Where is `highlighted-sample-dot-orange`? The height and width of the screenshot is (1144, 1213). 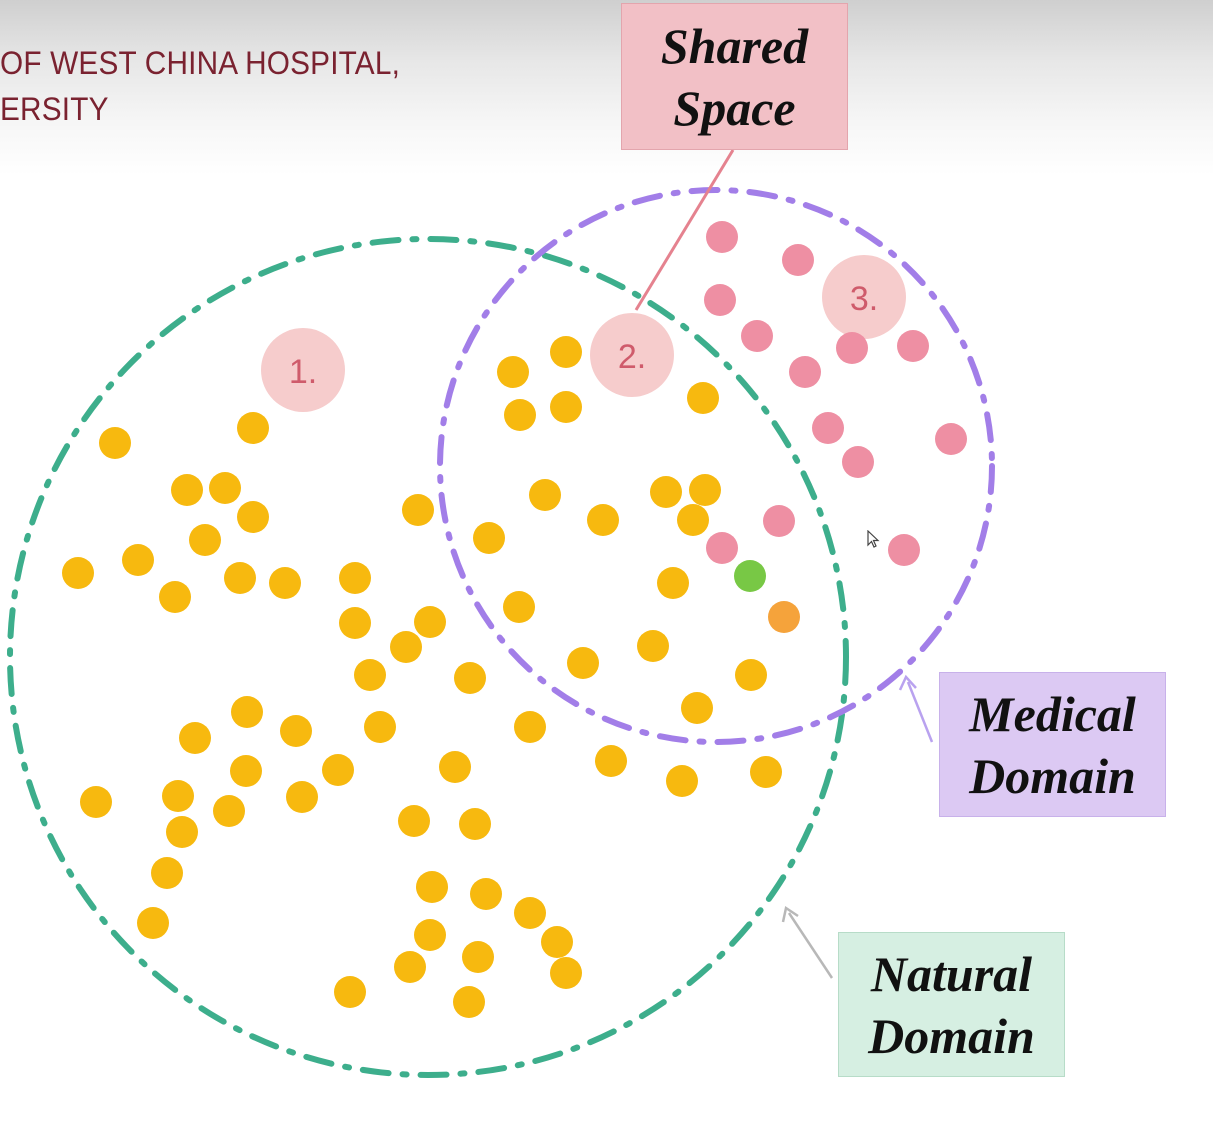
highlighted-sample-dot-orange is located at coordinates (784, 617).